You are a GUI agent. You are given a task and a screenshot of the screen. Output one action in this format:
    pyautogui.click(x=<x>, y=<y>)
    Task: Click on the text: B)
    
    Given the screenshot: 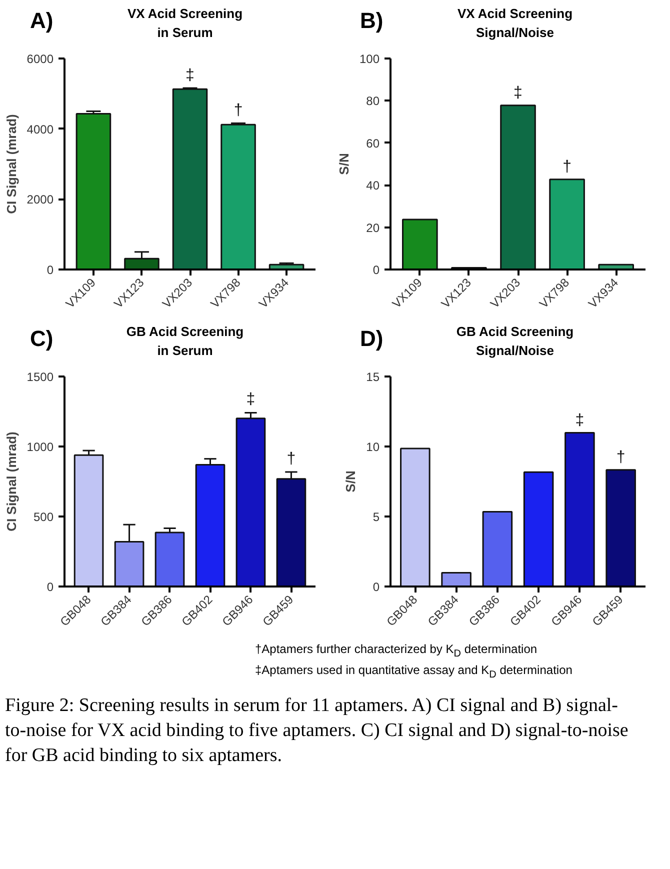 What is the action you would take?
    pyautogui.click(x=371, y=21)
    